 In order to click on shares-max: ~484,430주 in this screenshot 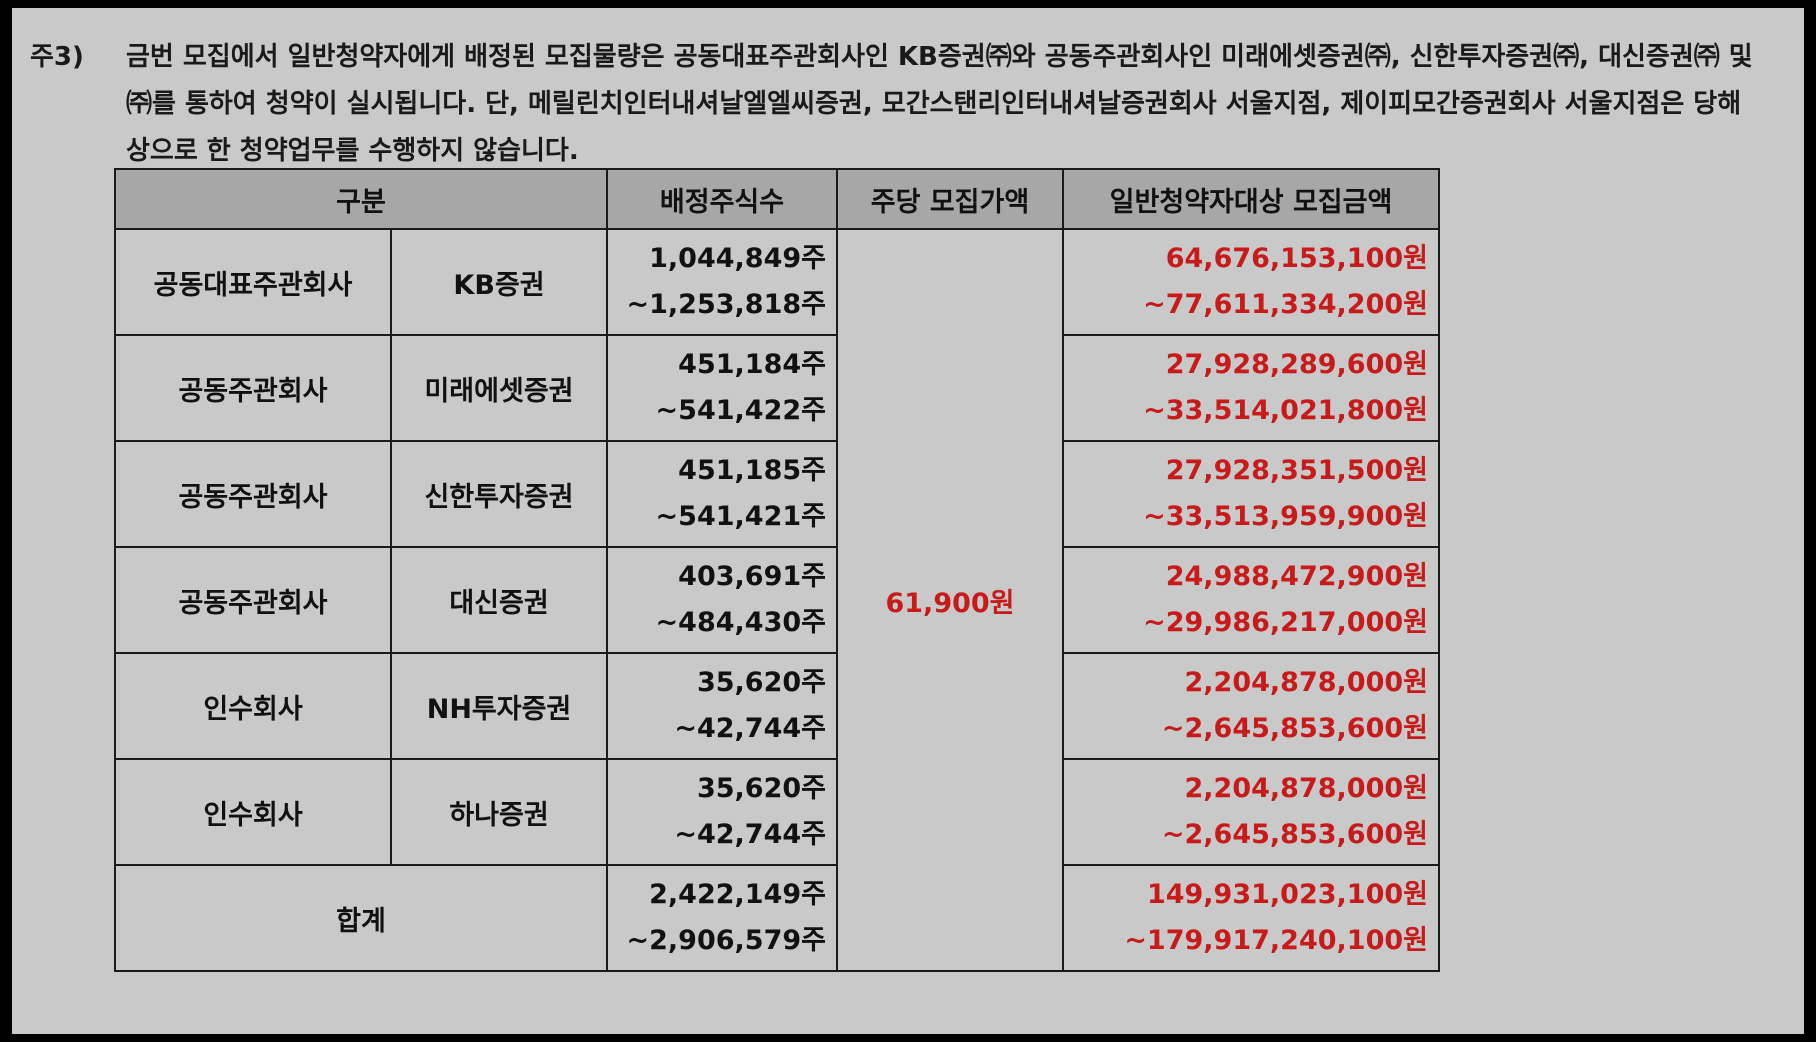, I will do `click(740, 622)`.